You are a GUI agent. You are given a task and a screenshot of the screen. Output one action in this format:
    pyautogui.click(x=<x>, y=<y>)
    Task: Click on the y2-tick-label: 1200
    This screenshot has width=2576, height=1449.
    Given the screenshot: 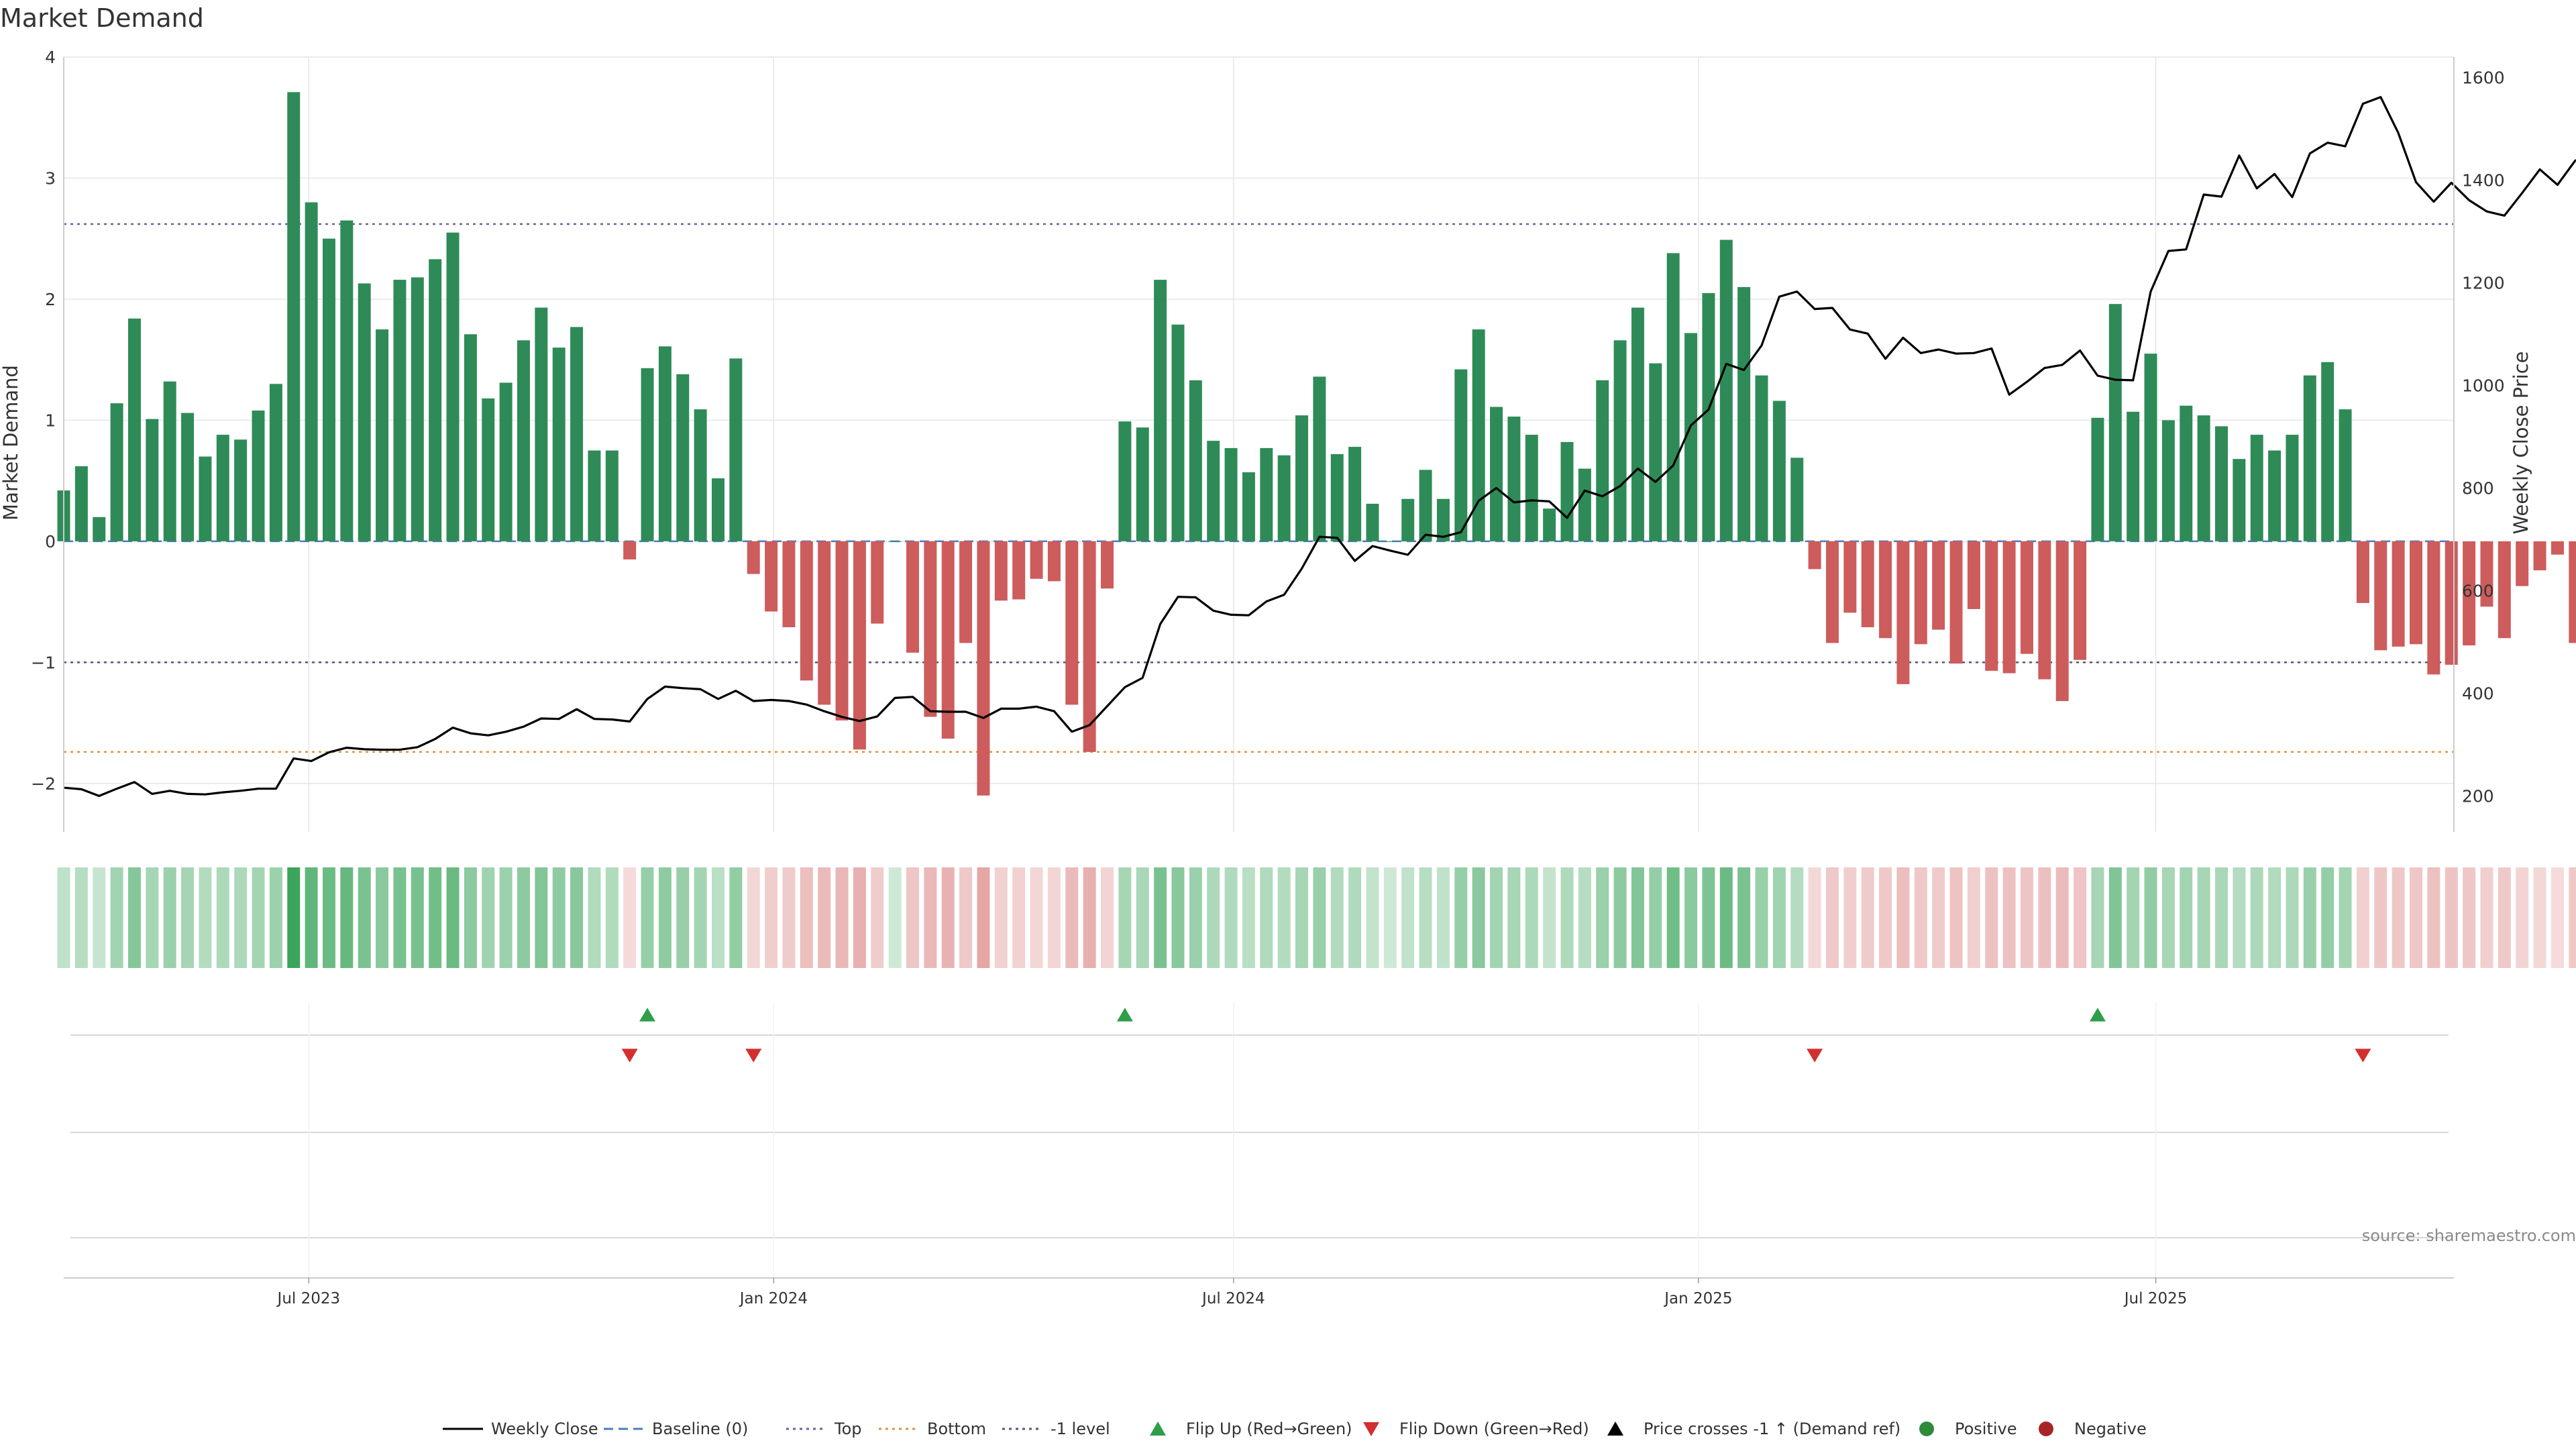 What is the action you would take?
    pyautogui.click(x=2483, y=283)
    